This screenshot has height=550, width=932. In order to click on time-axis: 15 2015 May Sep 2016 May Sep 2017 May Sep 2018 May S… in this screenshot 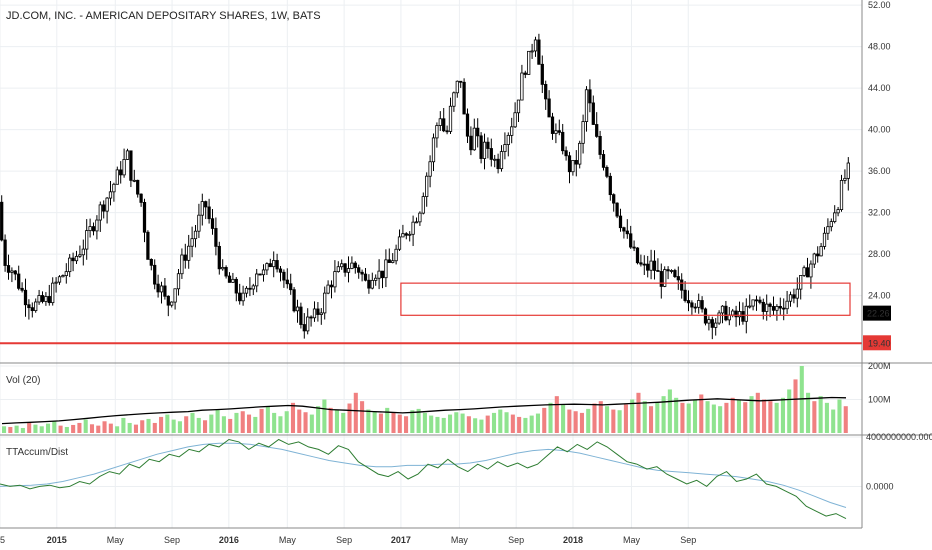, I will do `click(348, 540)`.